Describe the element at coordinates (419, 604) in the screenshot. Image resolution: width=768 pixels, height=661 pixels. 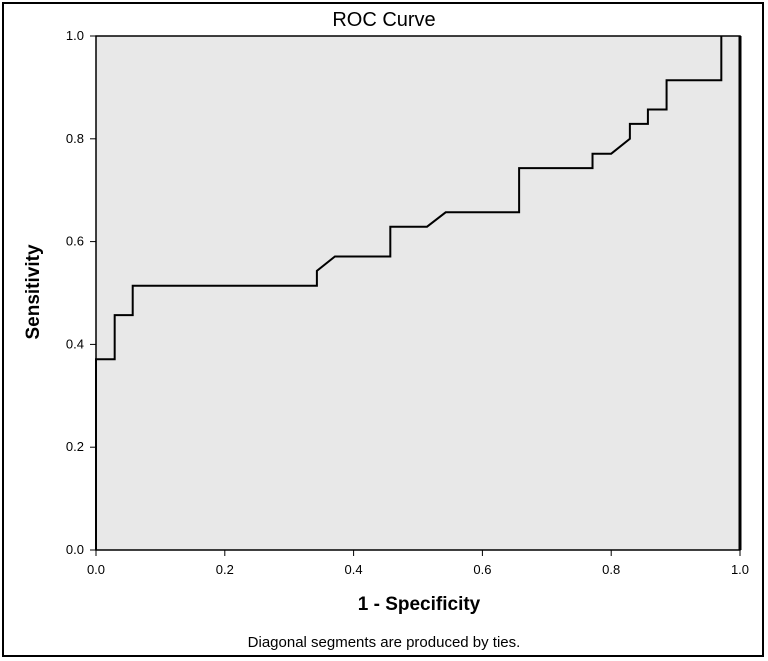
I see `x-axis-title: 1 - Specificity` at that location.